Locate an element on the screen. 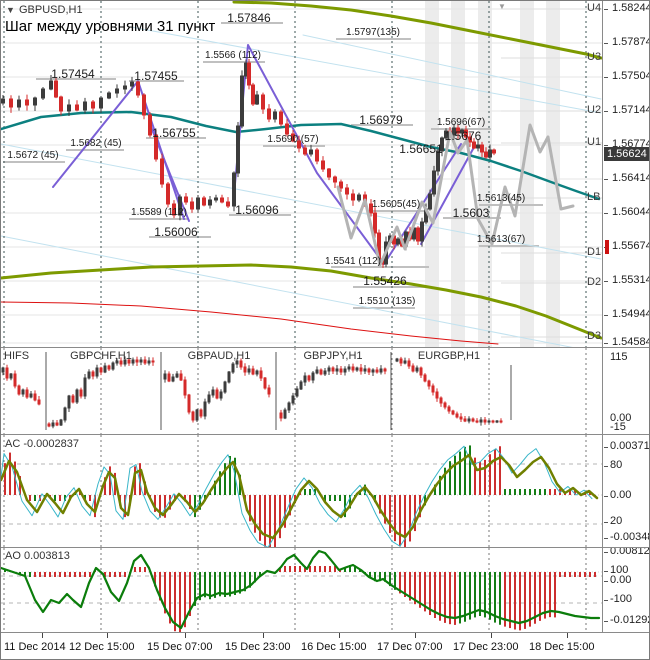 The height and width of the screenshot is (660, 650). ao-axis-value: 0.008128 is located at coordinates (630, 552).